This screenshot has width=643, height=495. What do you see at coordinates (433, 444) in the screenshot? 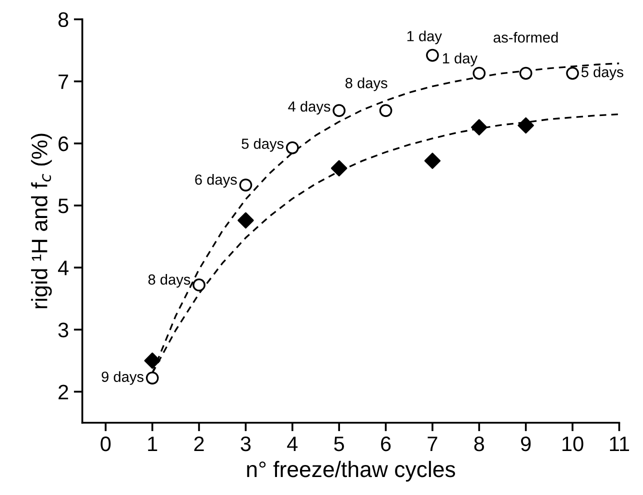
I see `x-tick-label: 7` at bounding box center [433, 444].